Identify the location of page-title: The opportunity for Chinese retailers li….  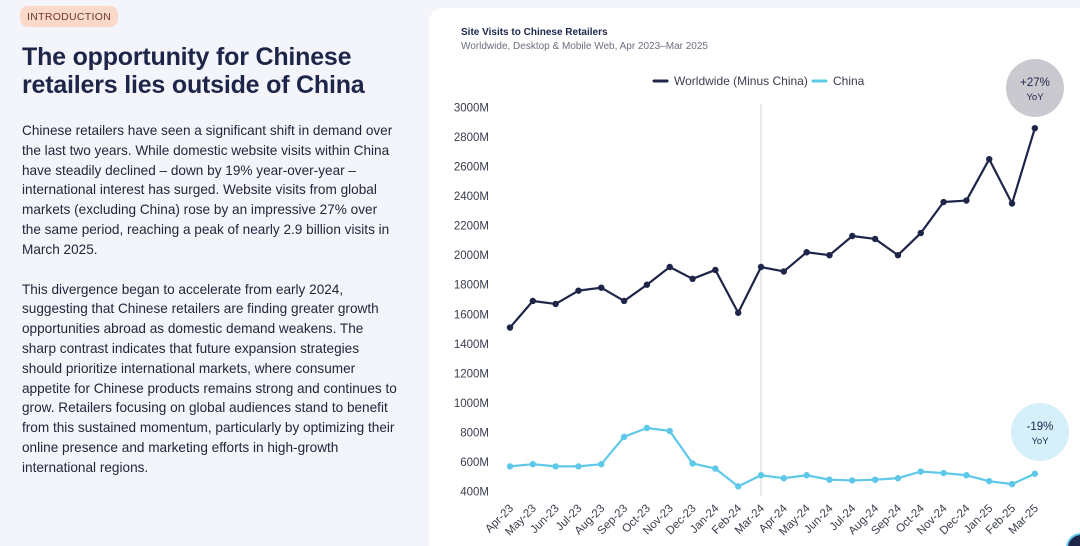
(209, 71).